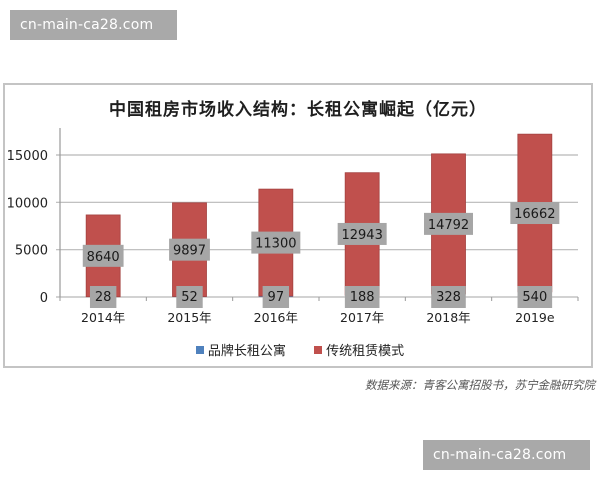  I want to click on legend-item-brand-apartment: 品牌长租公寓, so click(240, 349).